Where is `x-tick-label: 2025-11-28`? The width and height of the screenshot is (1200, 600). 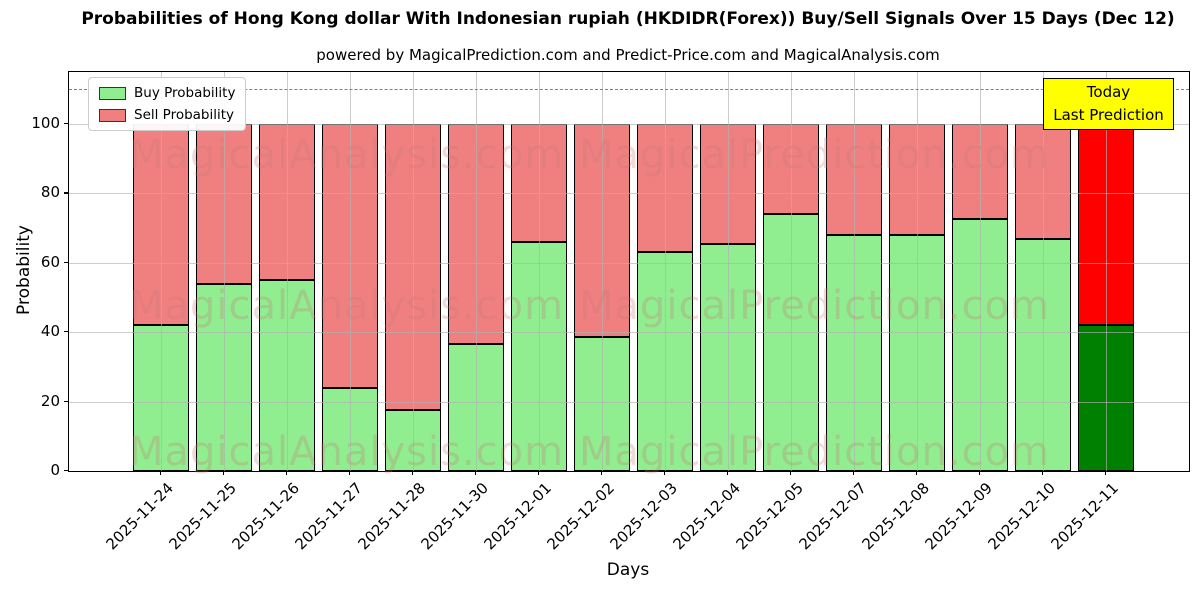
x-tick-label: 2025-11-28 is located at coordinates (391, 516).